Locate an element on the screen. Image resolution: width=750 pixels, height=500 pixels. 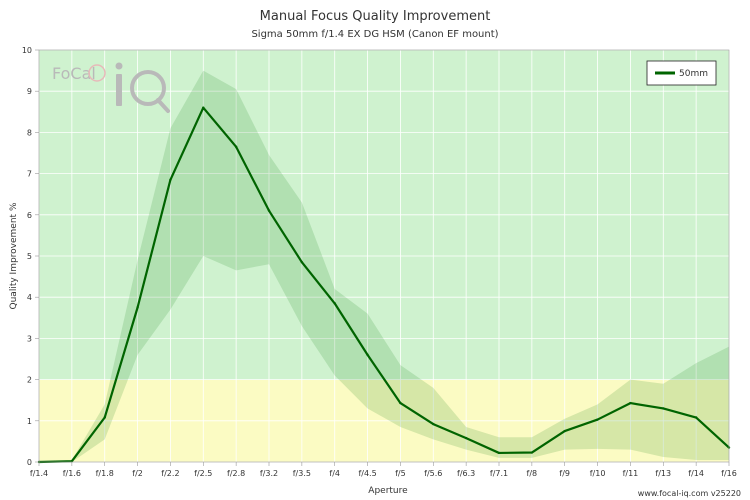
legend: 50mm is located at coordinates (681, 73).